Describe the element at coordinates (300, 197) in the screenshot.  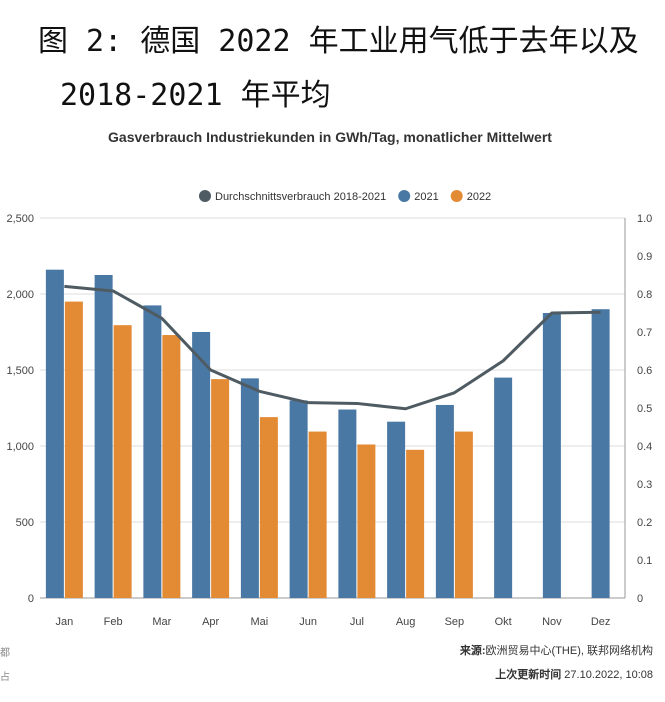
I see `legend-label: Durchschnittsverbrauch 2018-2021` at that location.